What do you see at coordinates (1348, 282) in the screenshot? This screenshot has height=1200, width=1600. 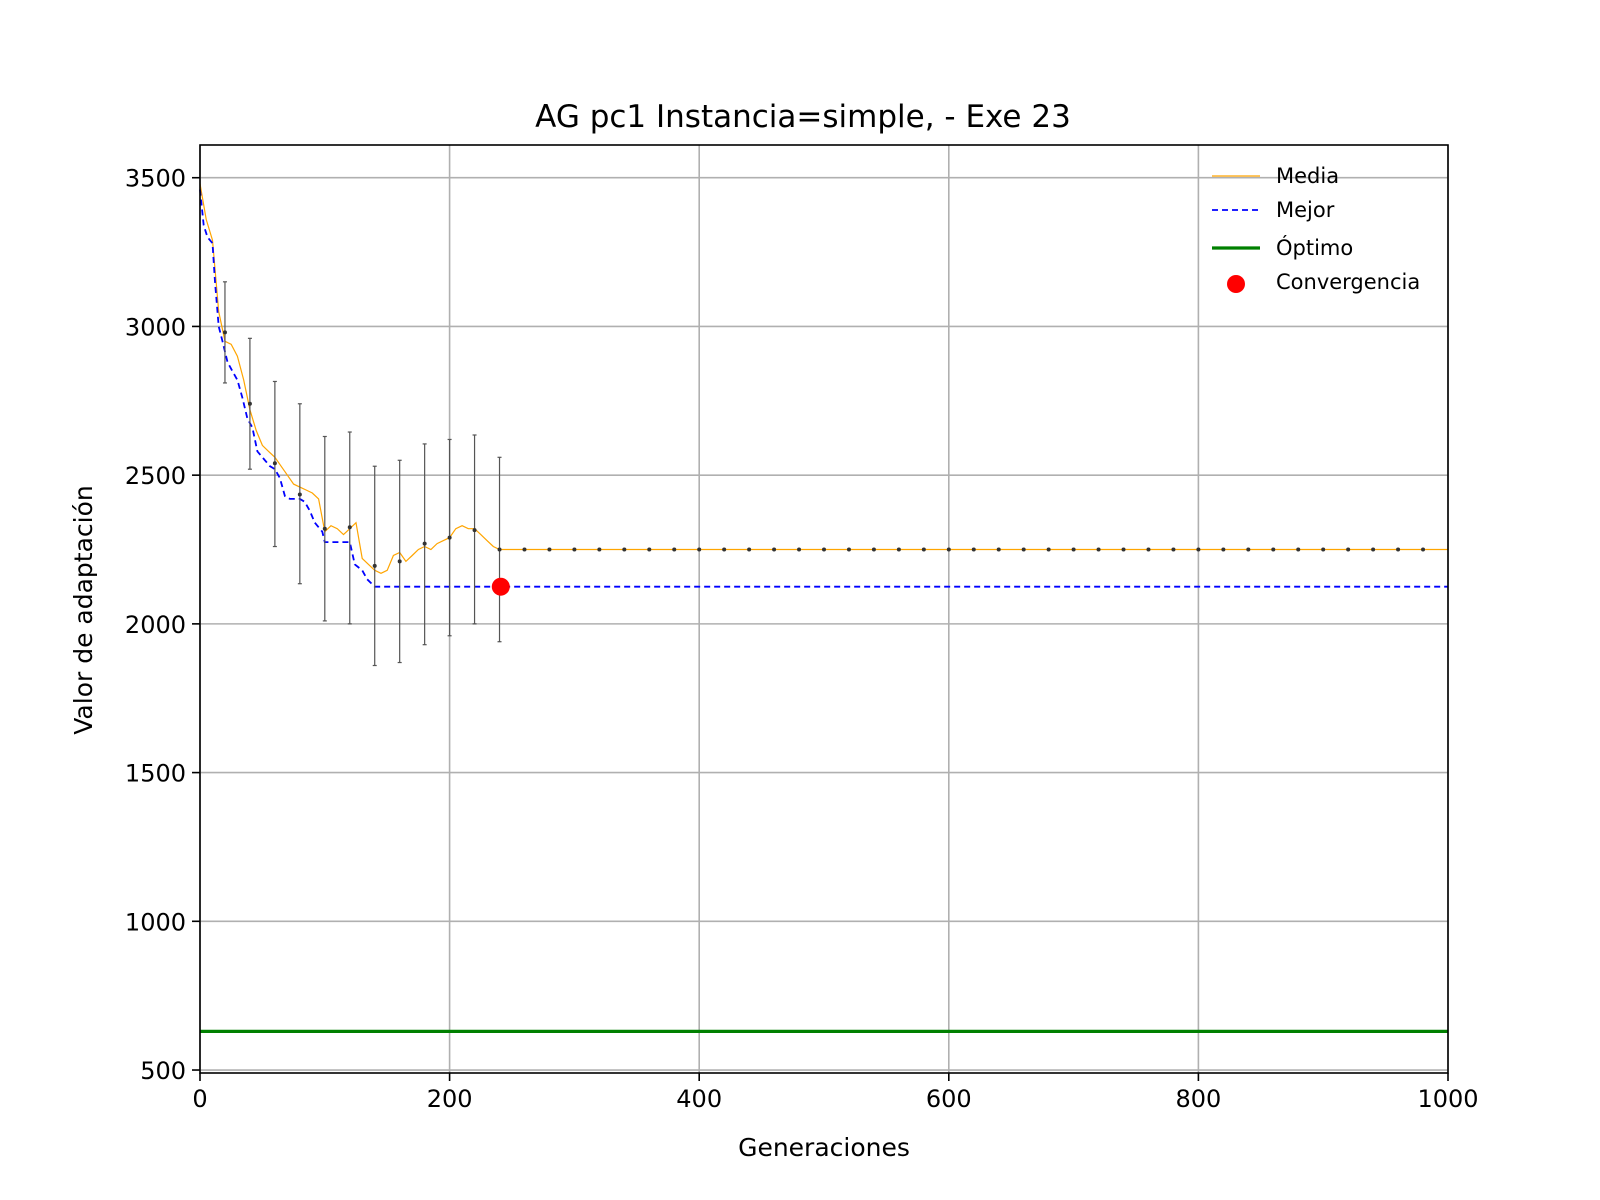 I see `legend-convergencia-label: Convergencia` at bounding box center [1348, 282].